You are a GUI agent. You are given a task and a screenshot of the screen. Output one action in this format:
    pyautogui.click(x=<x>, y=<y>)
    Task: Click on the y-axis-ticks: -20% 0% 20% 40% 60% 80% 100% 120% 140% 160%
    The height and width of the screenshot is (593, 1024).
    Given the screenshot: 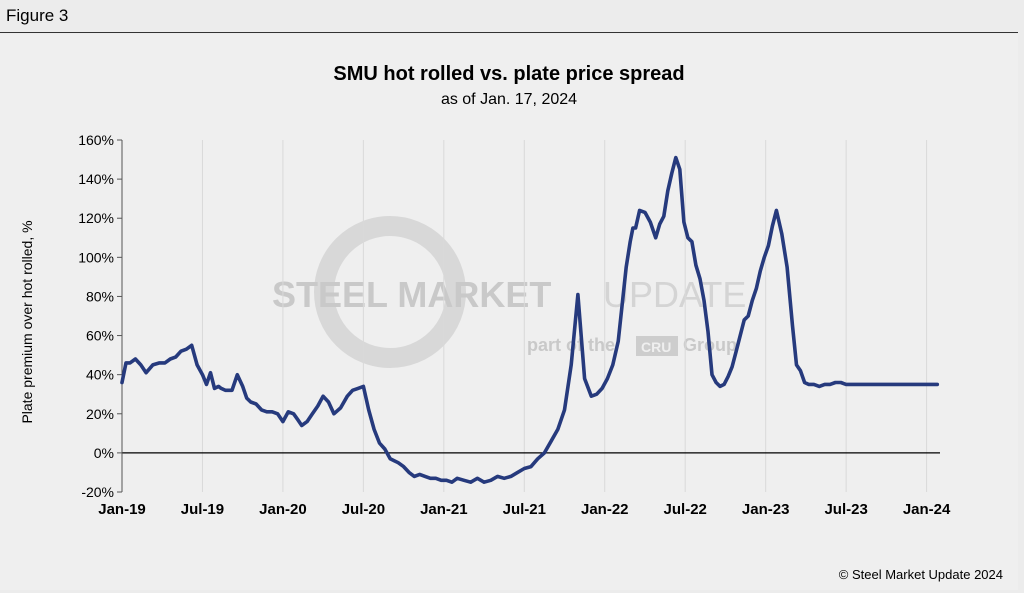 What is the action you would take?
    pyautogui.click(x=100, y=316)
    